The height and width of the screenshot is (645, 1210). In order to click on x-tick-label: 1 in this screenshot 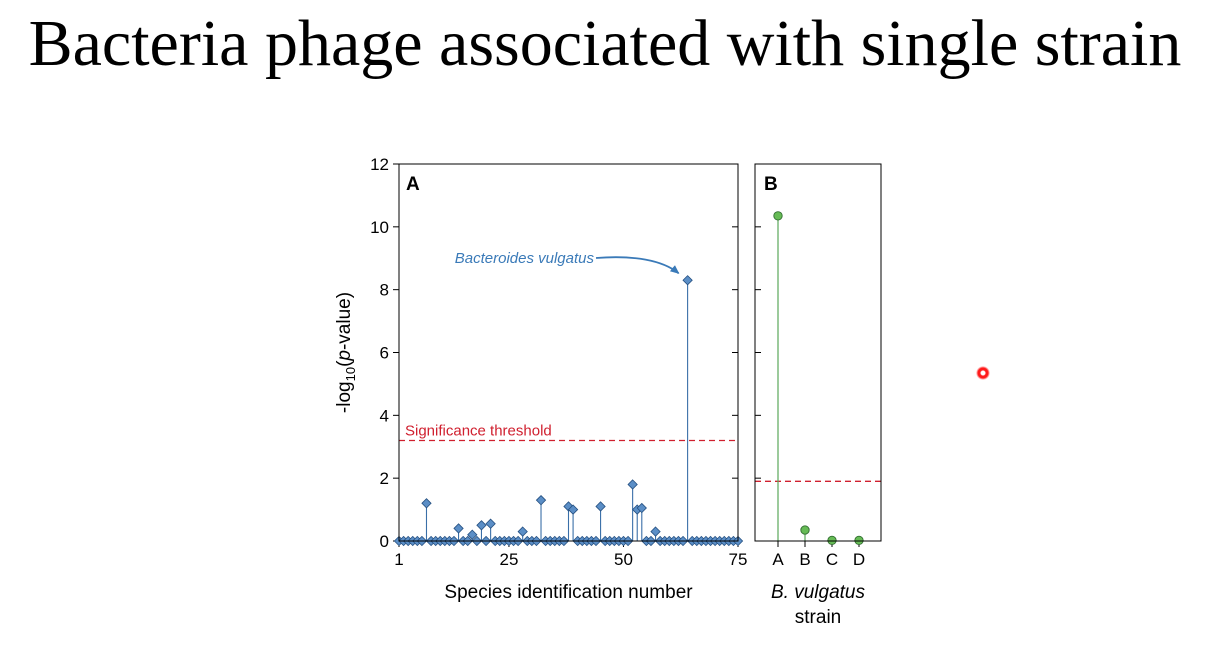, I will do `click(398, 559)`.